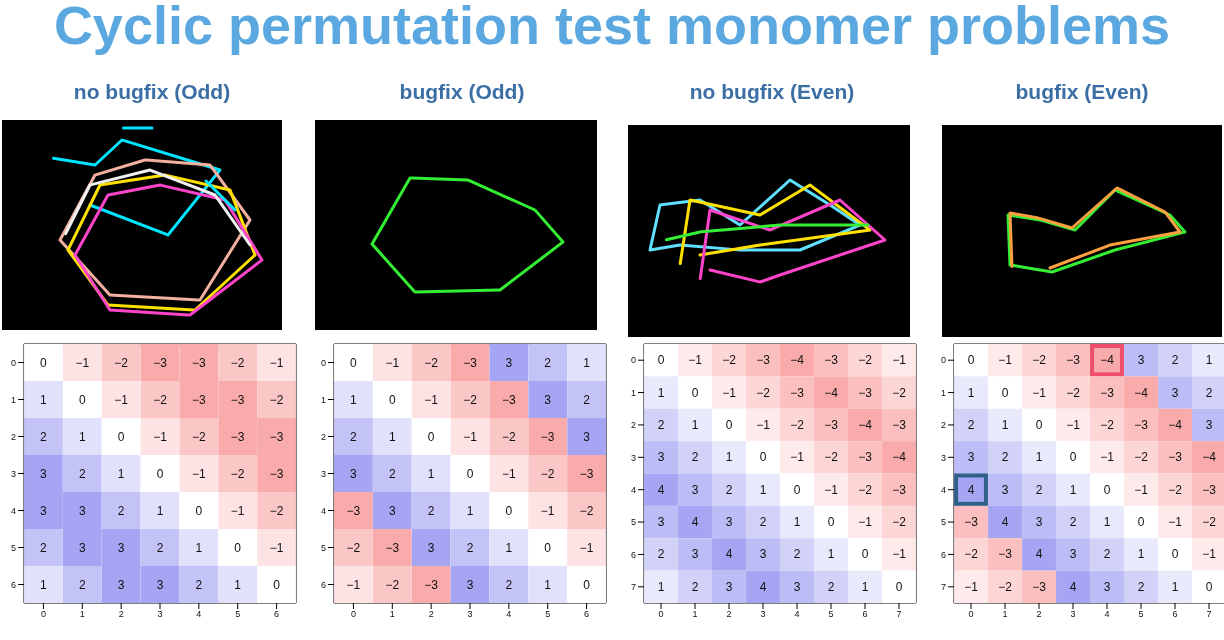 This screenshot has width=1224, height=640. Describe the element at coordinates (612, 28) in the screenshot. I see `text: Cyclic permutation test monomer problems` at that location.